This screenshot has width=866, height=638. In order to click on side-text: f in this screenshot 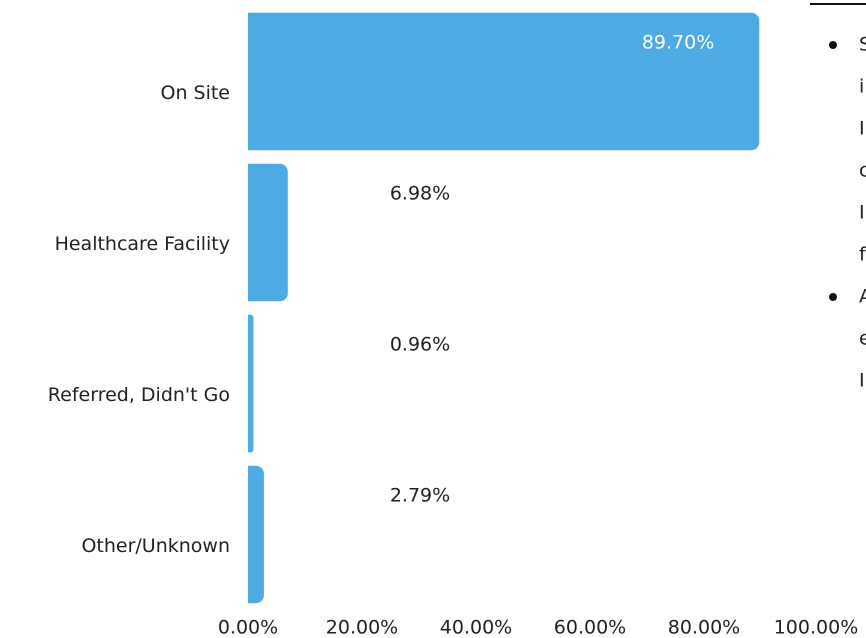, I will do `click(862, 255)`.